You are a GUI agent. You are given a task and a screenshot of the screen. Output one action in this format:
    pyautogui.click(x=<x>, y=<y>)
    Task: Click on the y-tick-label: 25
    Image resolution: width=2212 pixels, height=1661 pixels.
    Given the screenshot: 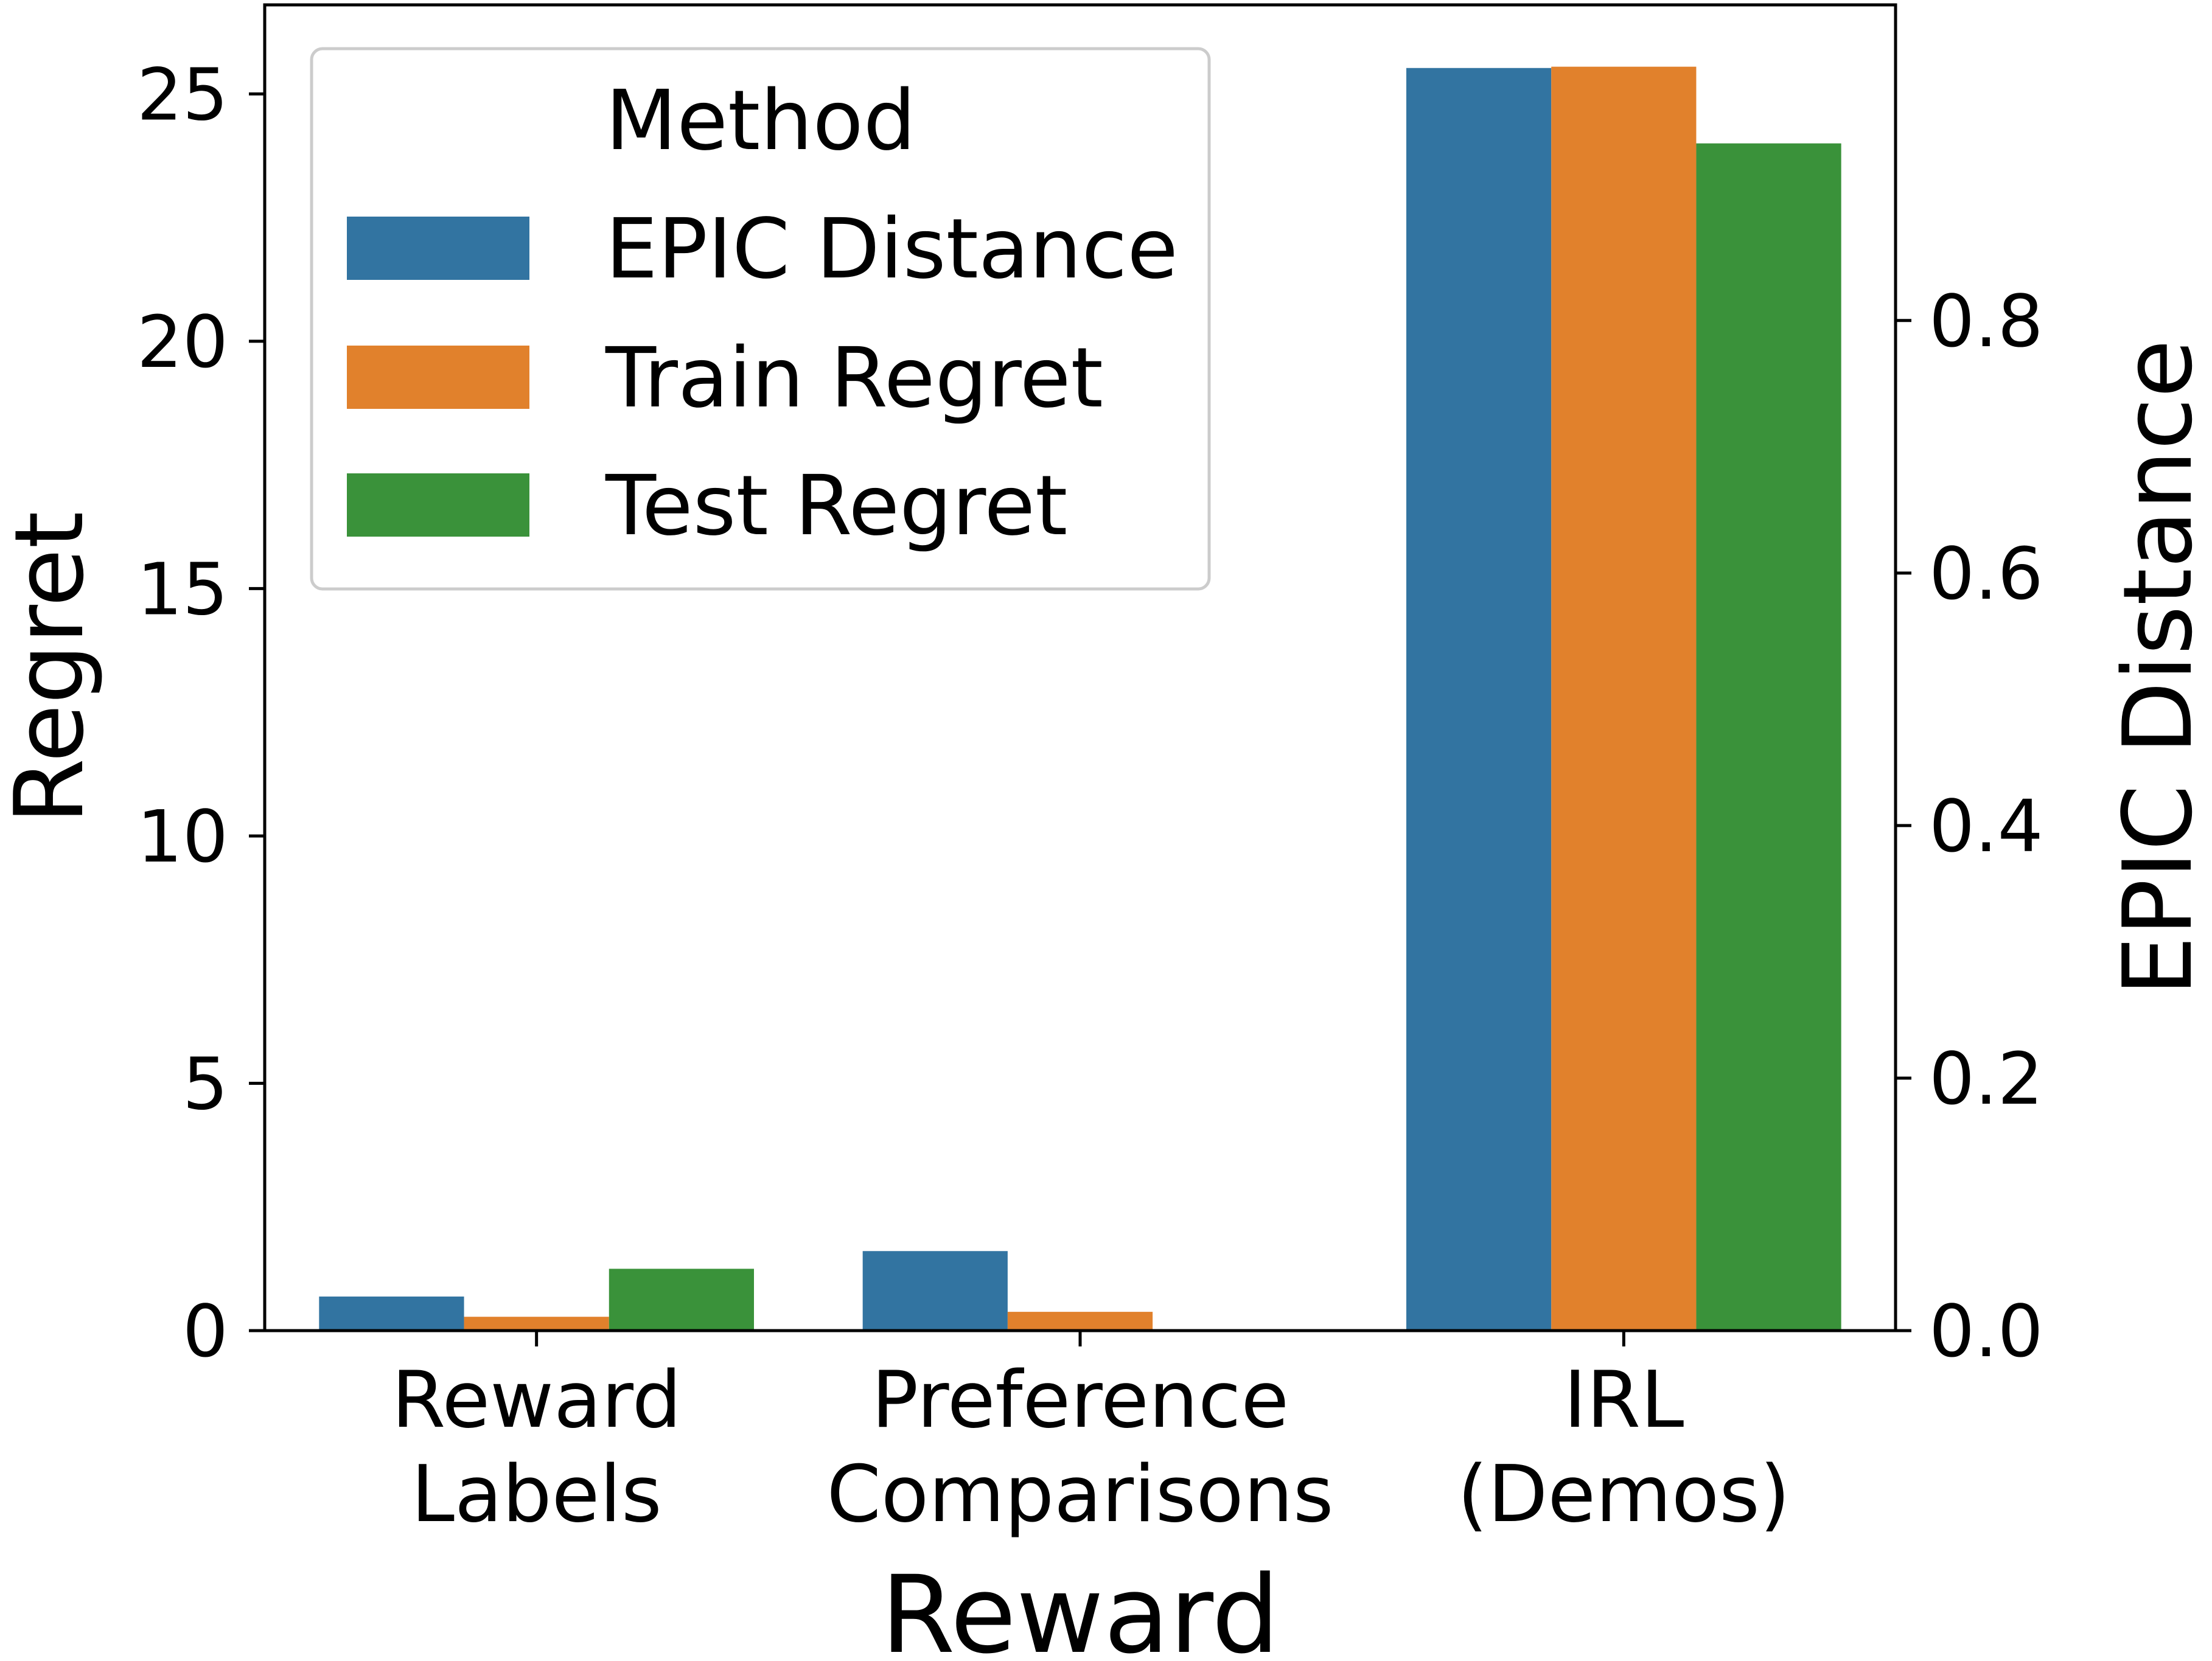 What is the action you would take?
    pyautogui.click(x=182, y=94)
    